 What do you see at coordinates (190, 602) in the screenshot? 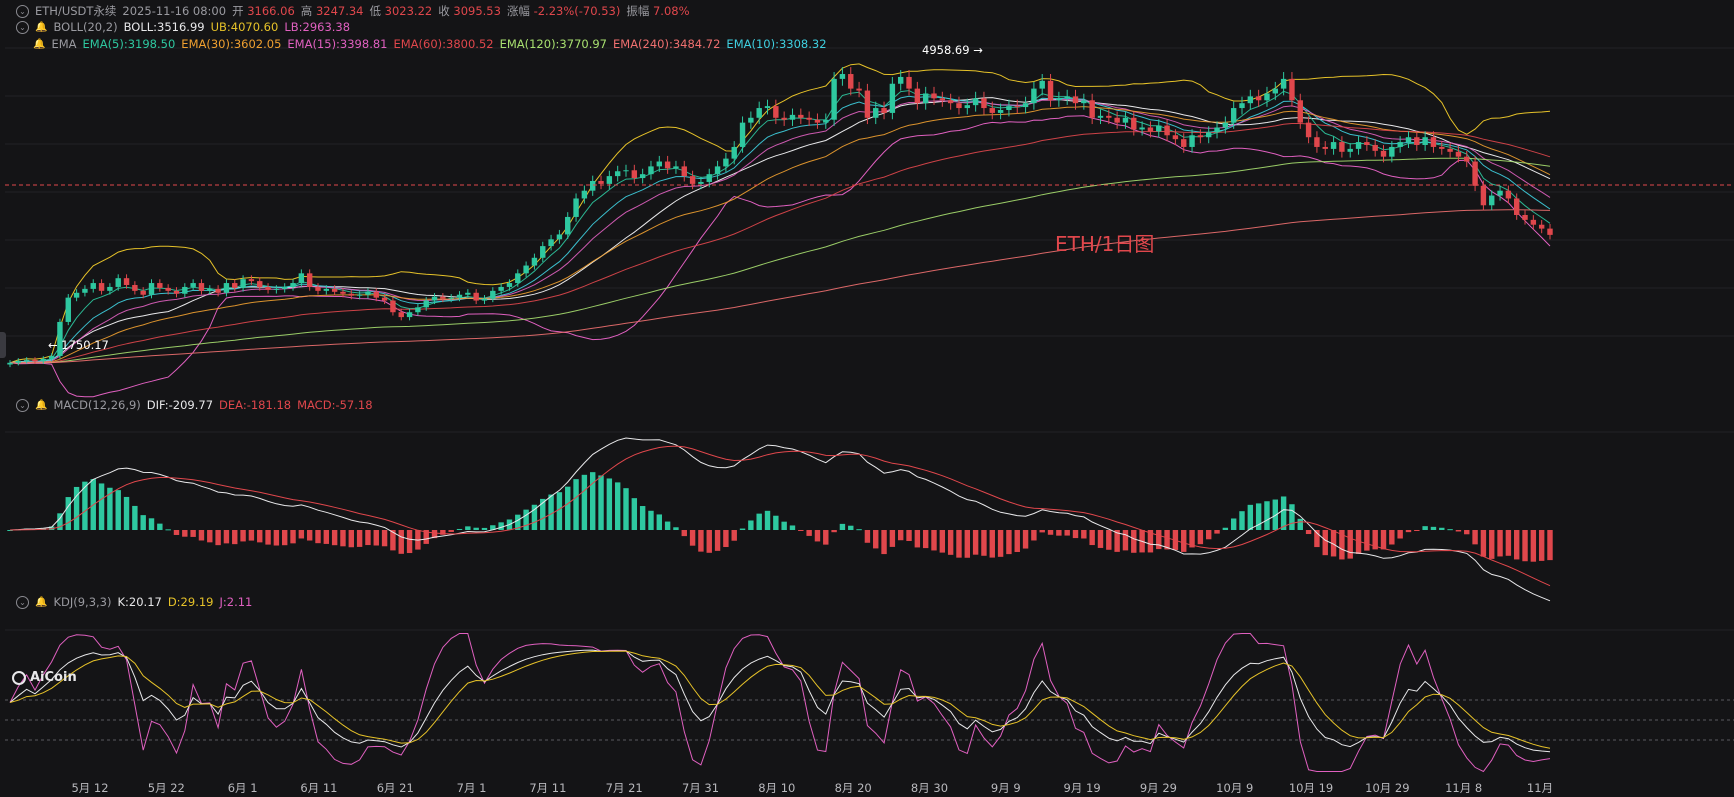
I see `kdj-d: D:29.19` at bounding box center [190, 602].